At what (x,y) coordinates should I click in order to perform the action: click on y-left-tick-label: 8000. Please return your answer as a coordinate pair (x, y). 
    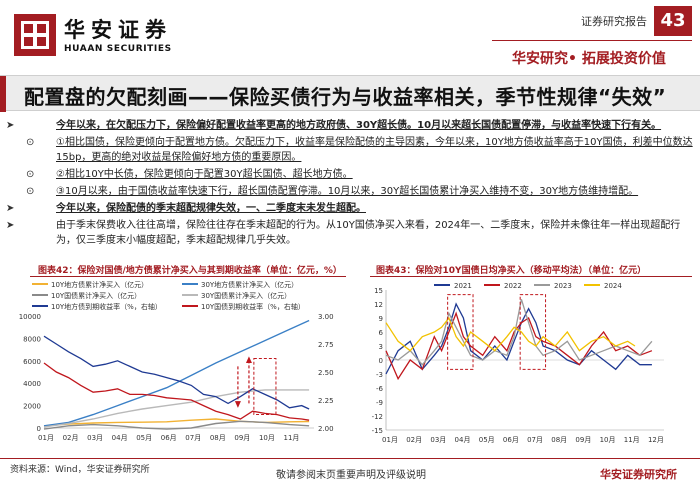
    Looking at the image, I should click on (32, 339).